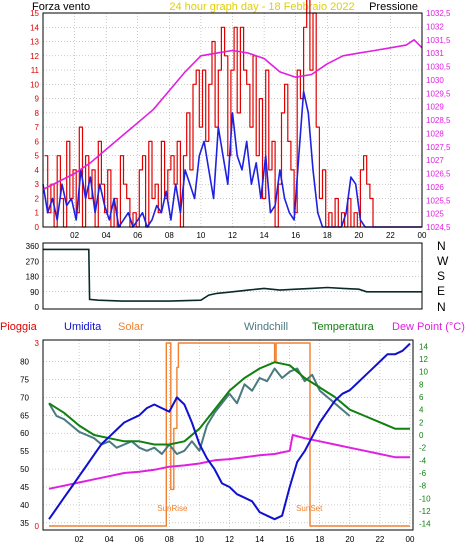  What do you see at coordinates (438, 147) in the screenshot?
I see `y-right-tick-label: 1027,5` at bounding box center [438, 147].